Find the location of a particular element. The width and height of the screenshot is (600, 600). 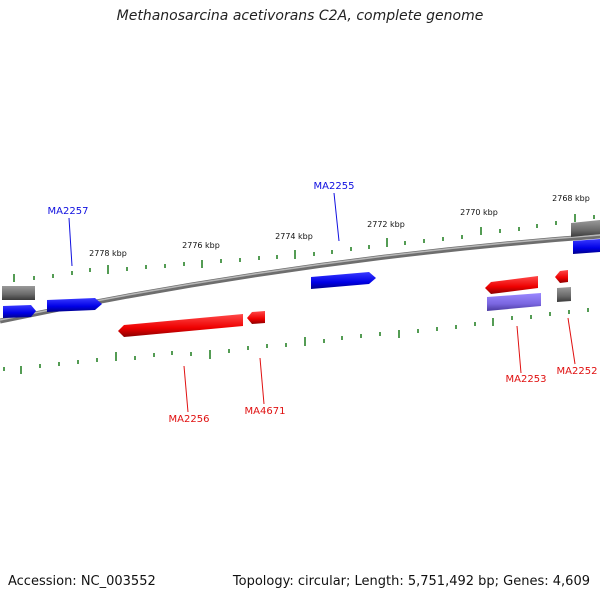

gene-feature-ma2257 is located at coordinates (74, 305).